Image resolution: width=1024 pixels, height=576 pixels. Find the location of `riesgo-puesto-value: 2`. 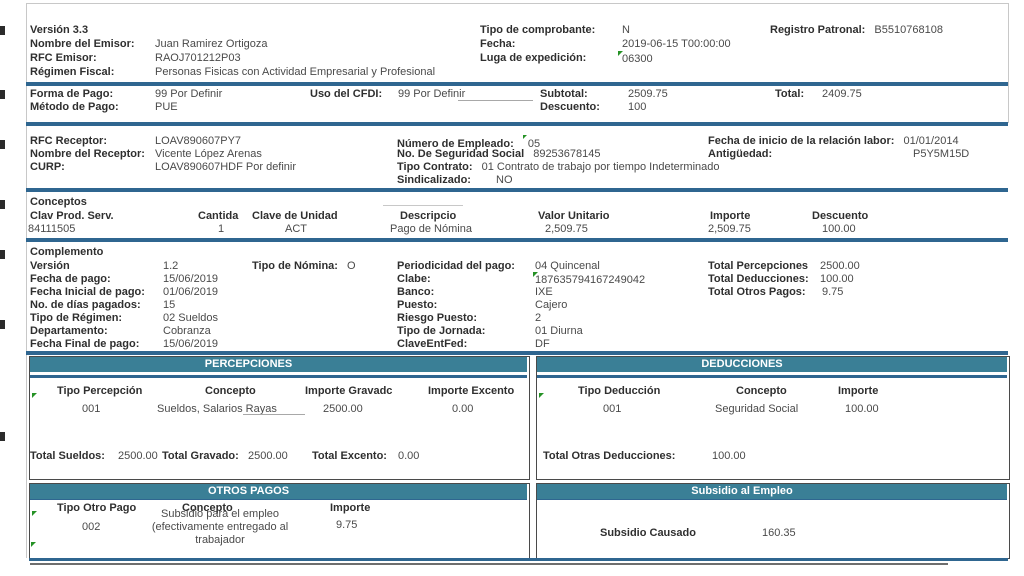

riesgo-puesto-value: 2 is located at coordinates (538, 318).